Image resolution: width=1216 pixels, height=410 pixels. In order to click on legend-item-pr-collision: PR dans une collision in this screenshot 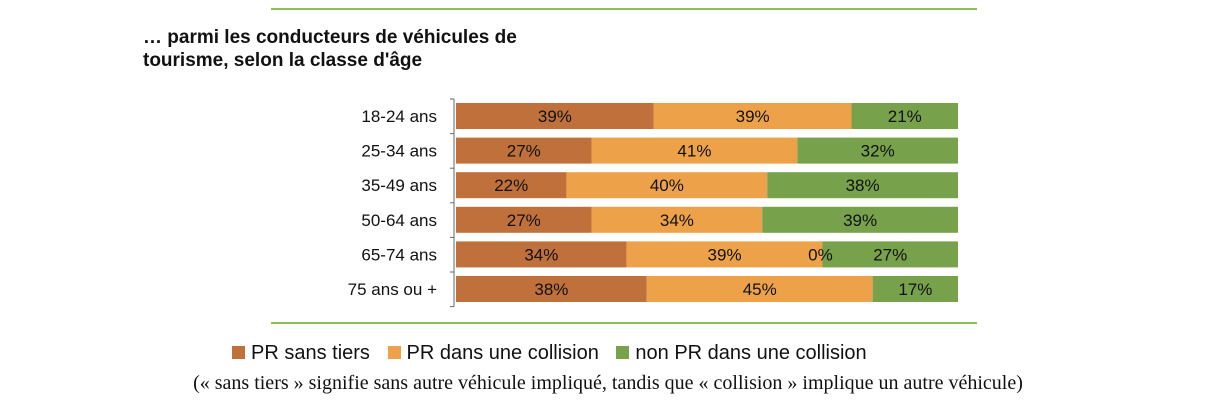, I will do `click(493, 353)`.